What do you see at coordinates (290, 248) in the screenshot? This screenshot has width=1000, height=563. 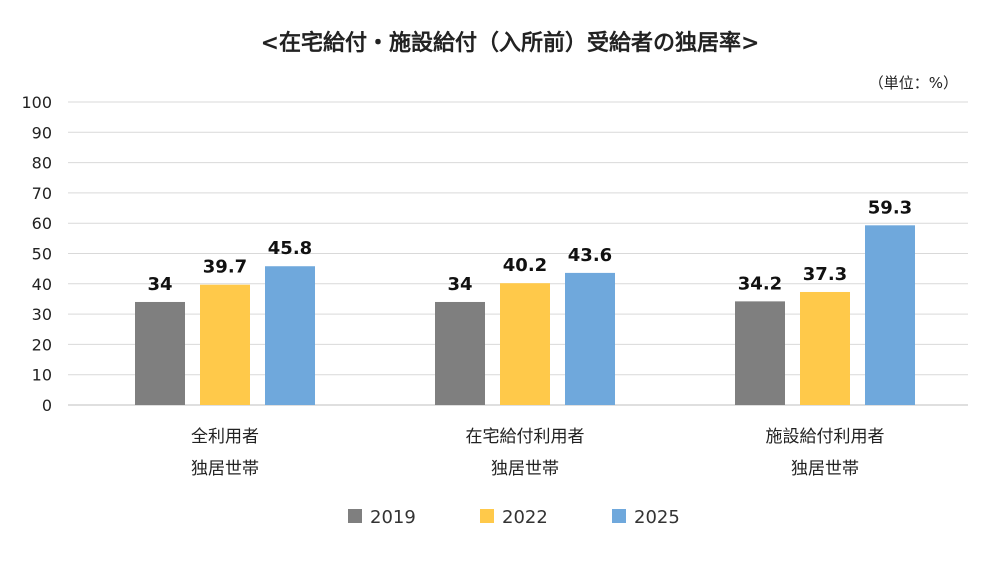 I see `data-label: 45.8` at bounding box center [290, 248].